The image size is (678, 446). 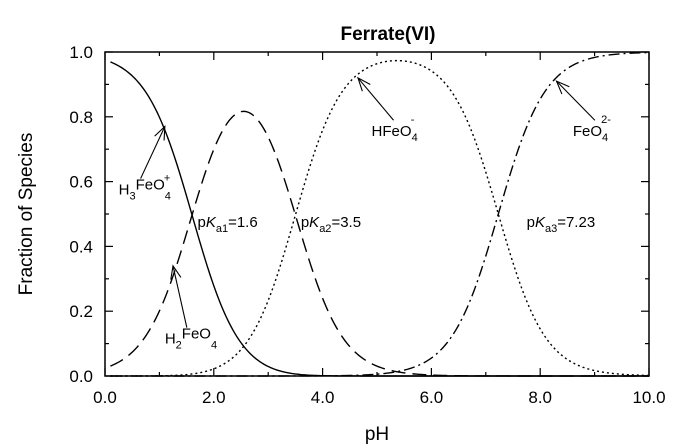 I want to click on y-tick-label: 0.0, so click(x=81, y=376).